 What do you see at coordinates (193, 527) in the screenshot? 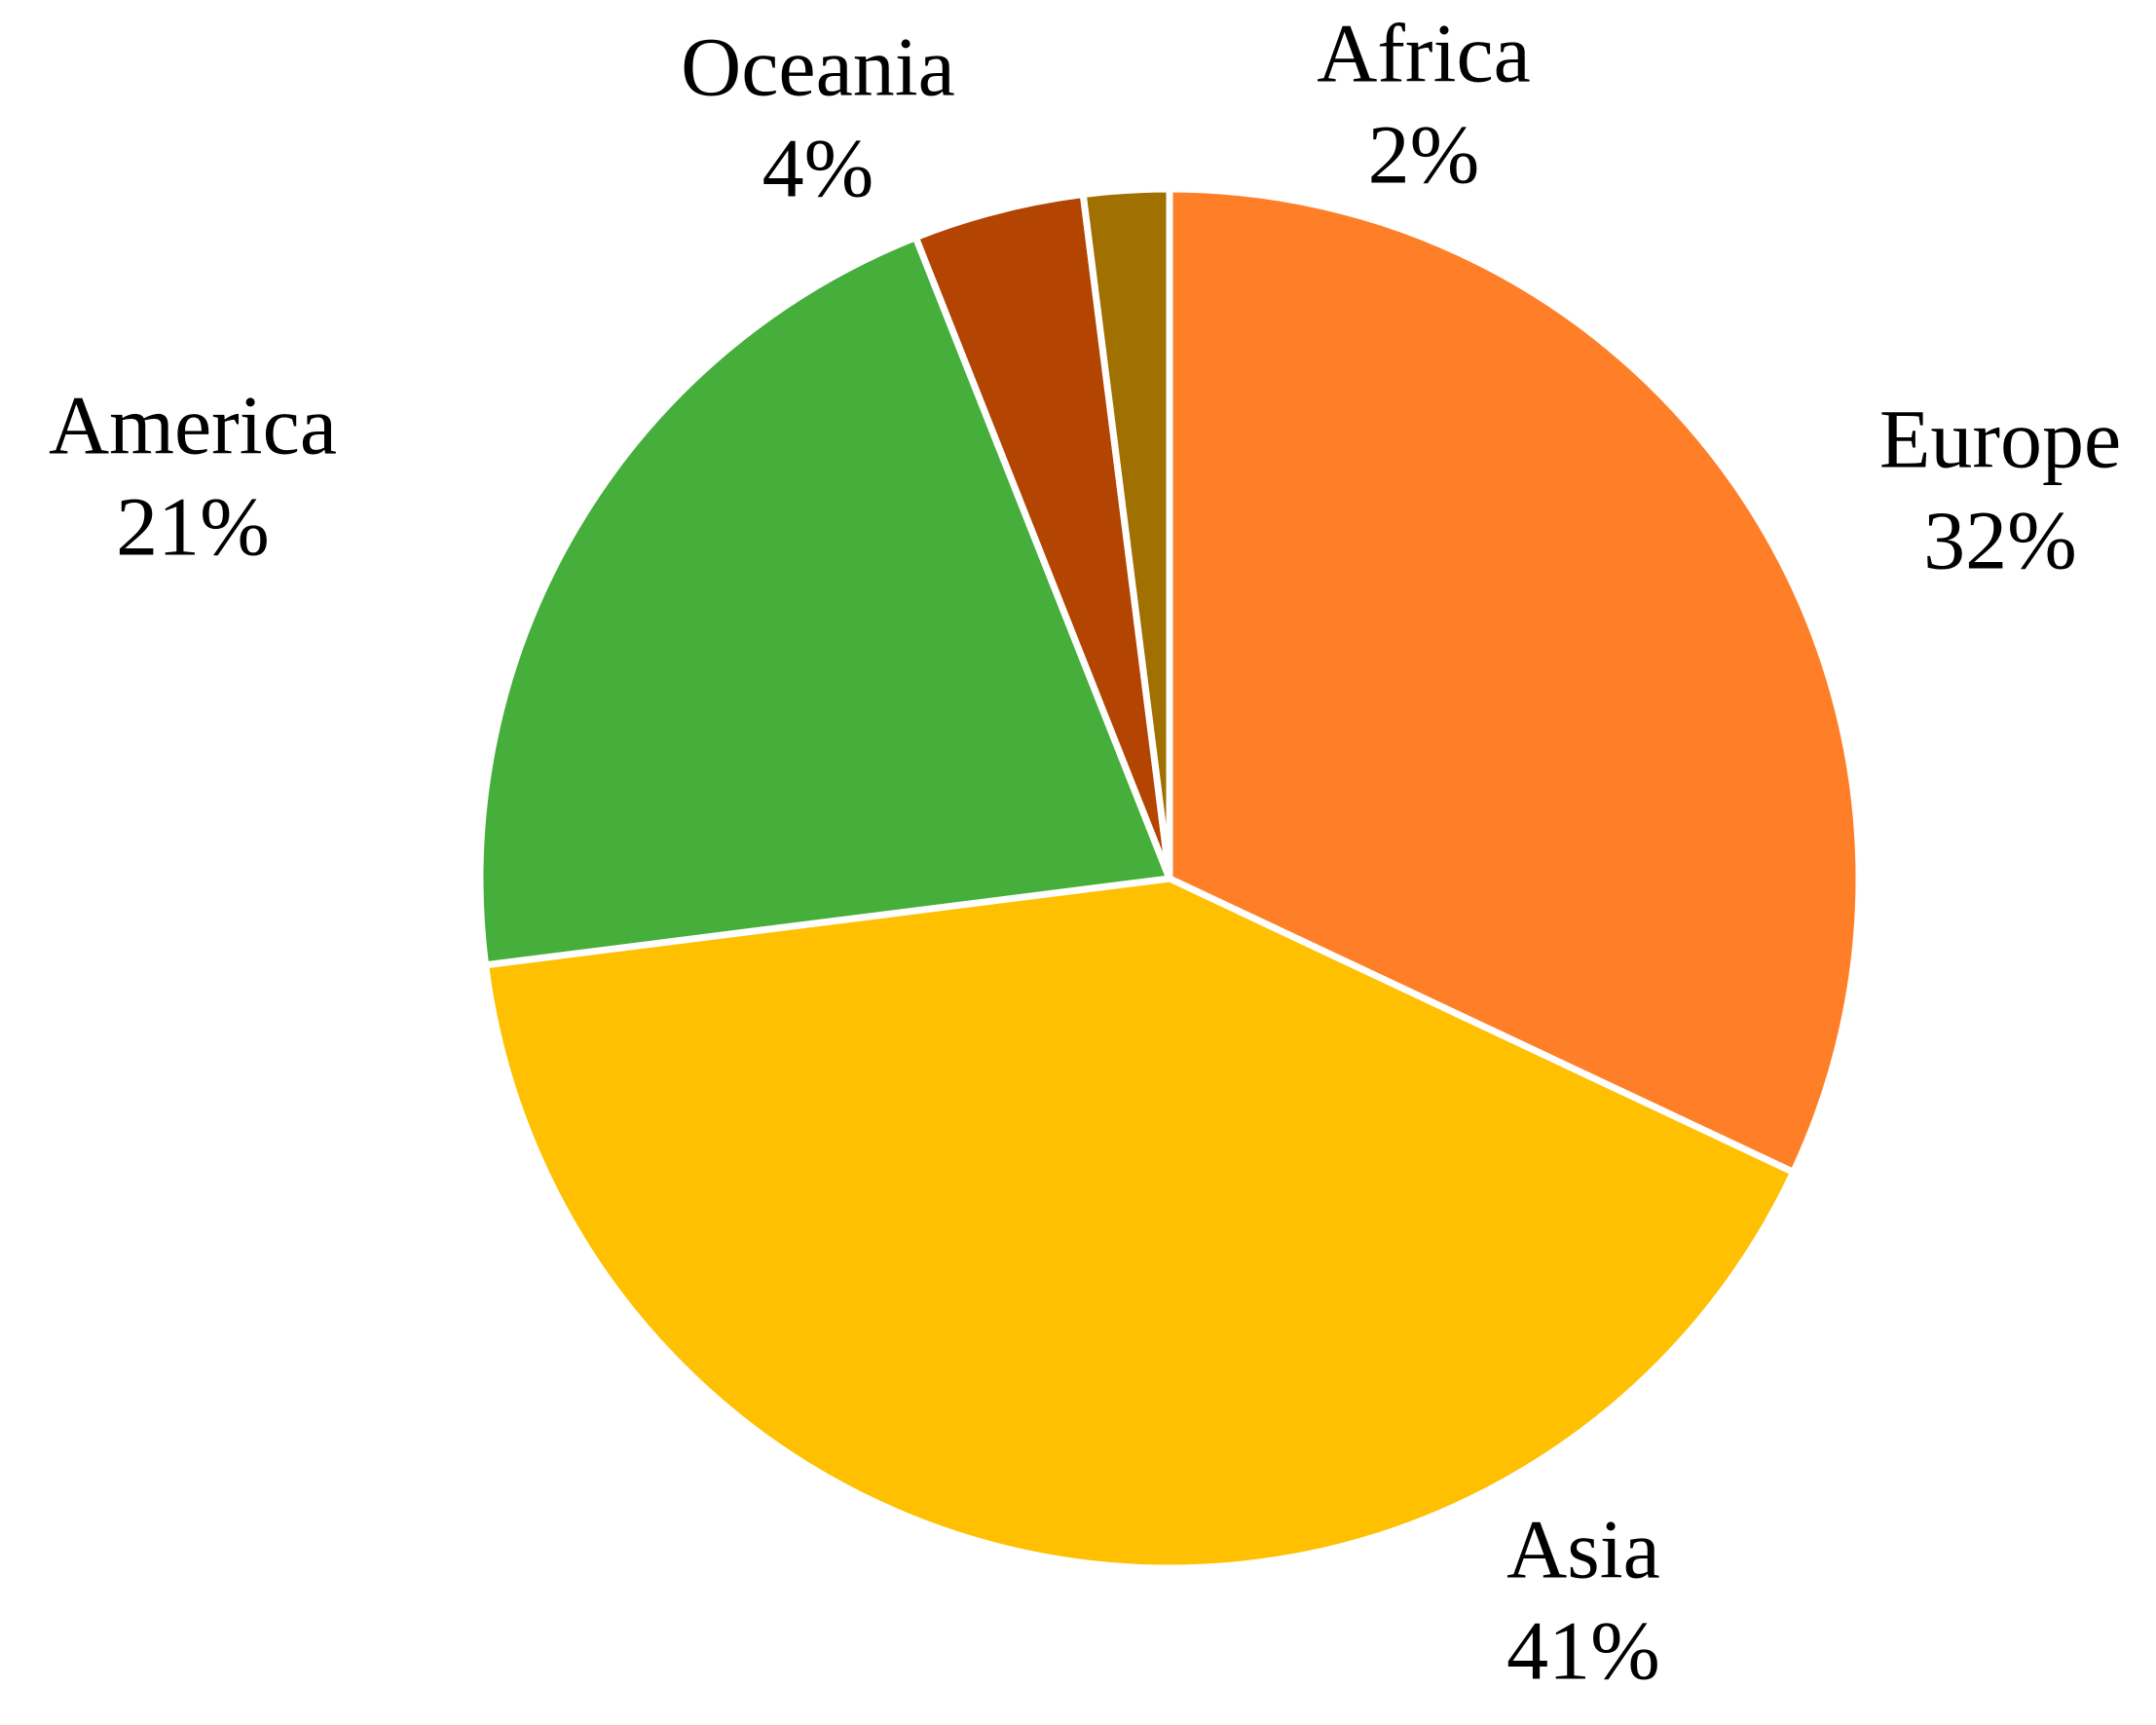
I see `value-label: 21%` at bounding box center [193, 527].